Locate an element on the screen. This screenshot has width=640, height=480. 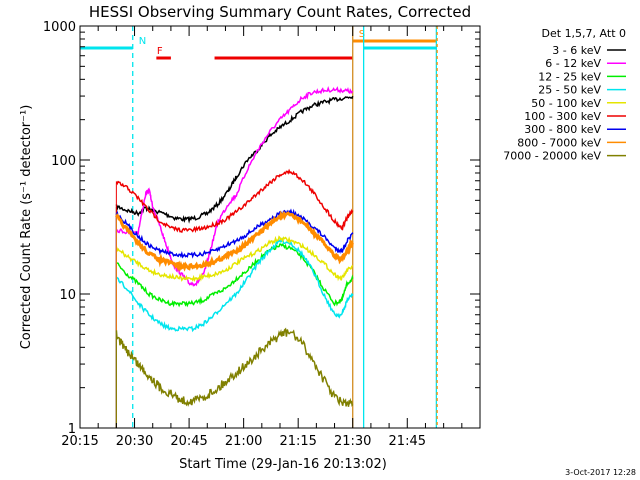
x-tick-label: 21:30 is located at coordinates (352, 441).